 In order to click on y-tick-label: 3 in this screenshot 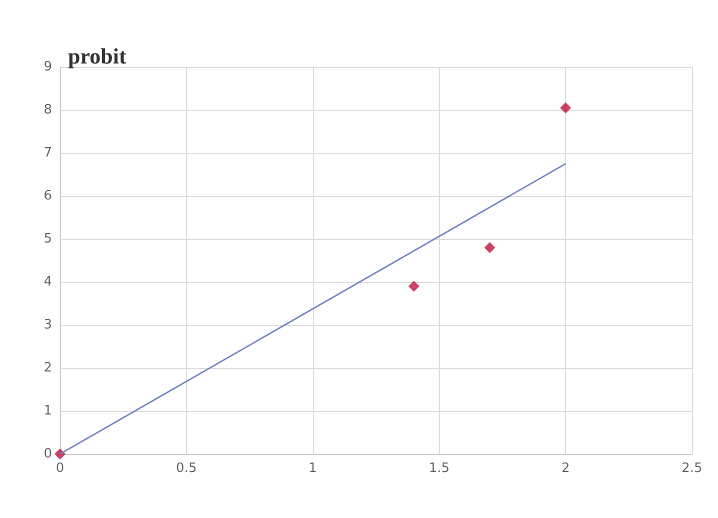, I will do `click(48, 325)`.